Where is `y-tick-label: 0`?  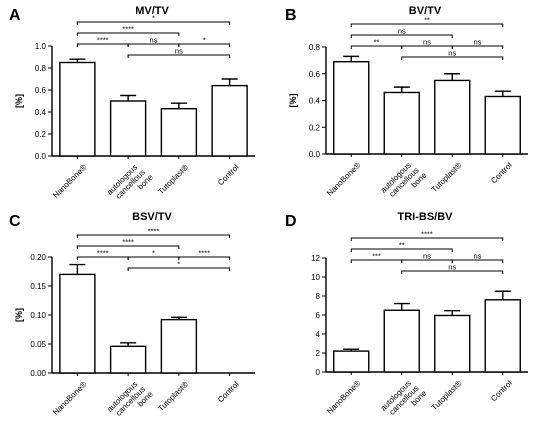
y-tick-label: 0 is located at coordinates (318, 372).